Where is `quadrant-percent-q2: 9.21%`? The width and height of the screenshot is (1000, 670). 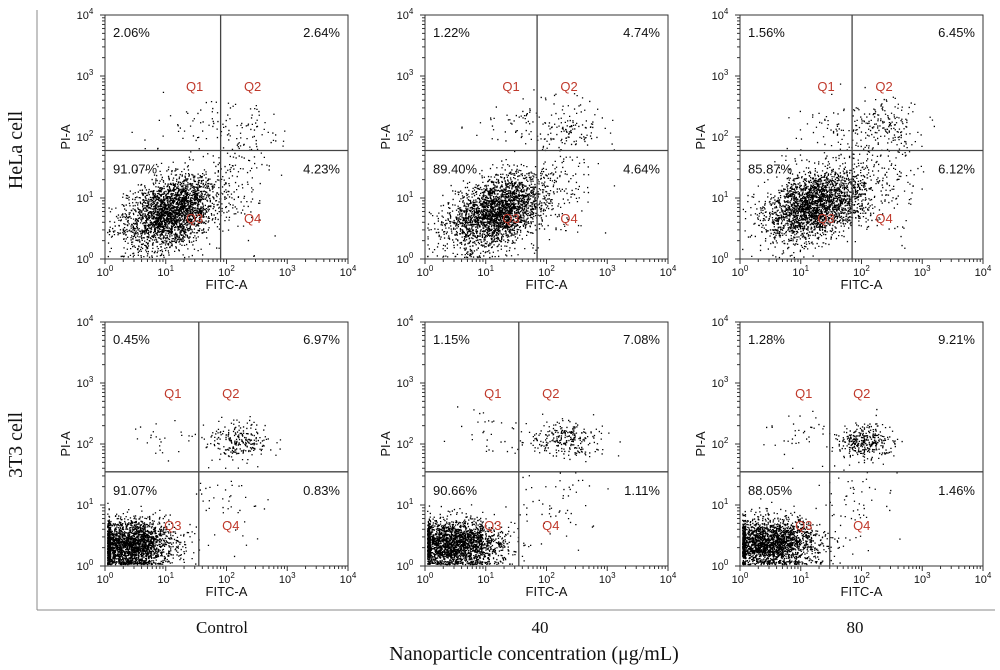
quadrant-percent-q2: 9.21% is located at coordinates (956, 339).